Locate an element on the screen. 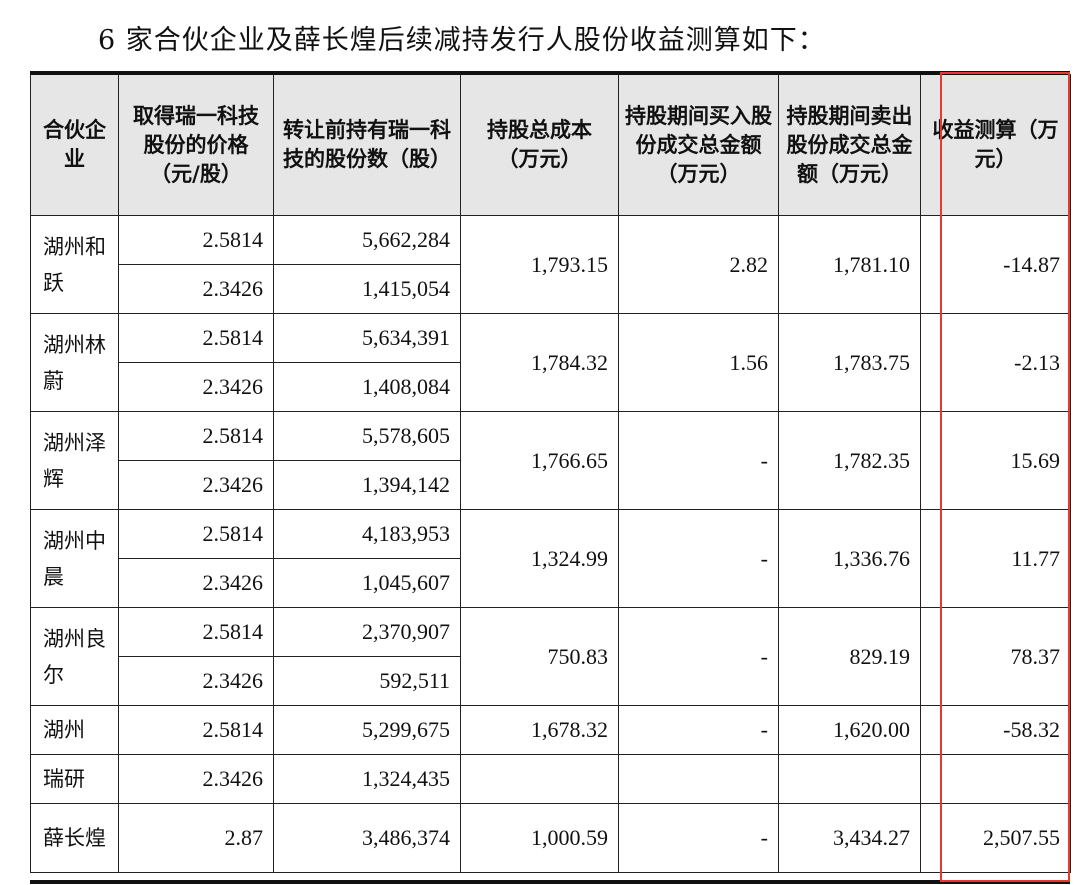 The height and width of the screenshot is (885, 1080). sell-cell: 829.19 is located at coordinates (849, 656).